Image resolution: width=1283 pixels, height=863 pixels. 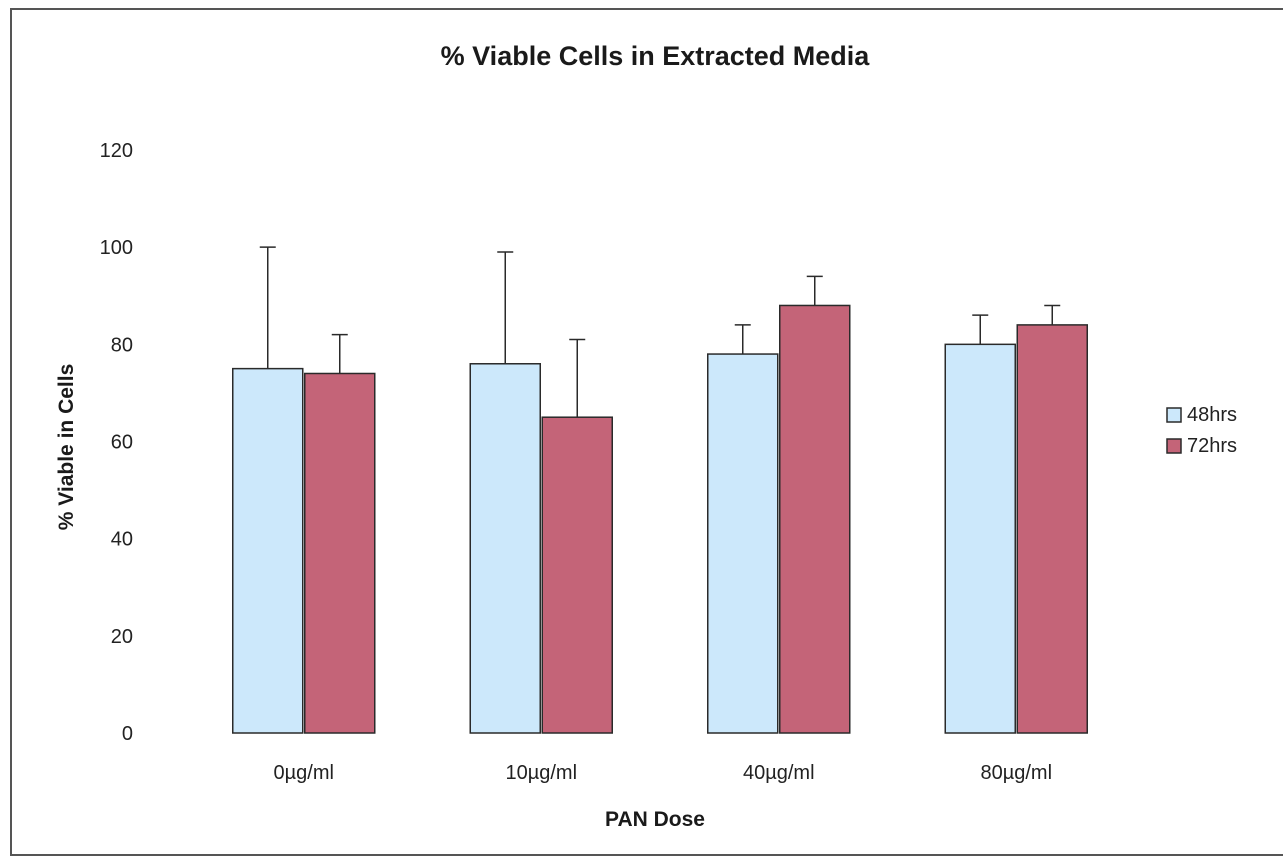 I want to click on error-bars-group, so click(x=660, y=332).